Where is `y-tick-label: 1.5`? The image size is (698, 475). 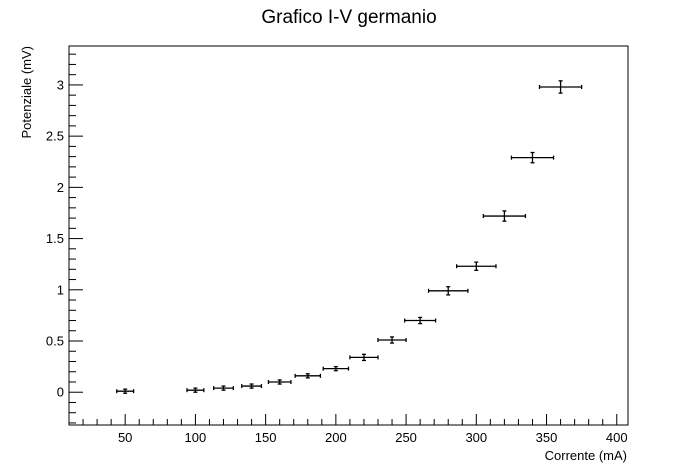 y-tick-label: 1.5 is located at coordinates (55, 238).